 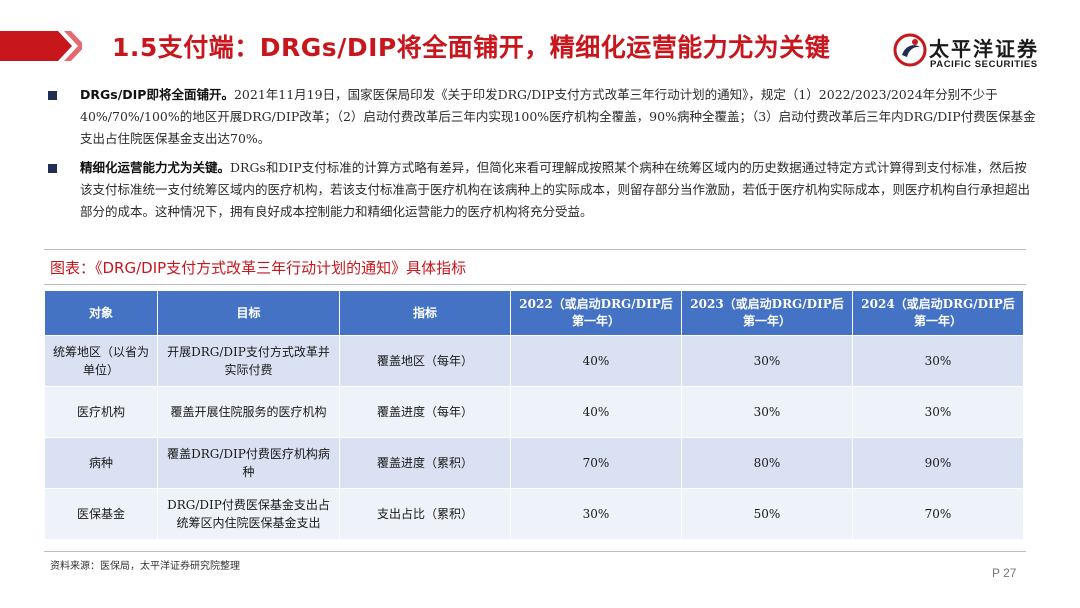 I want to click on caption-top-divider, so click(x=535, y=249).